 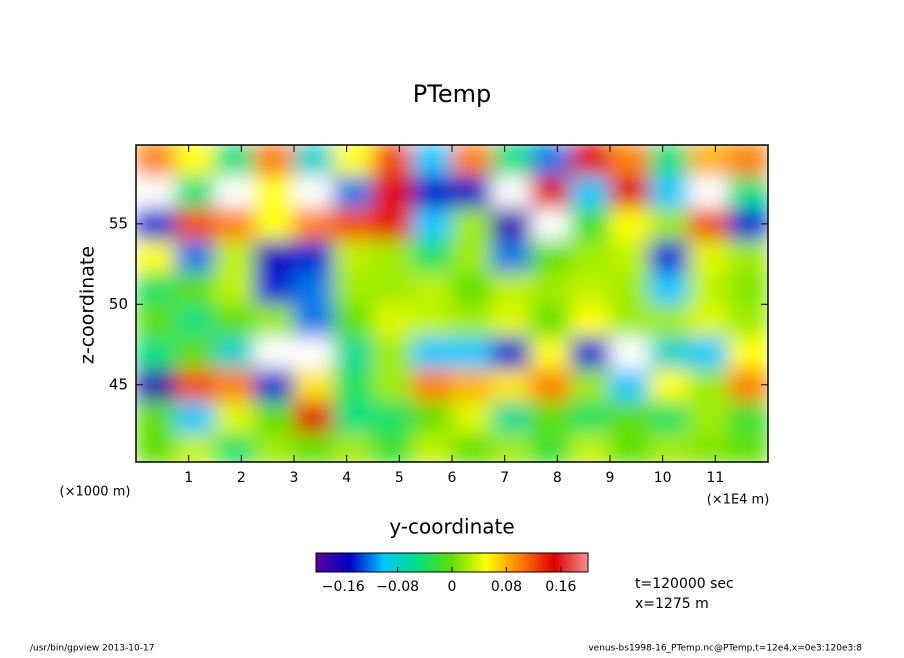 What do you see at coordinates (343, 587) in the screenshot?
I see `colorbar-tick-label: −0.16` at bounding box center [343, 587].